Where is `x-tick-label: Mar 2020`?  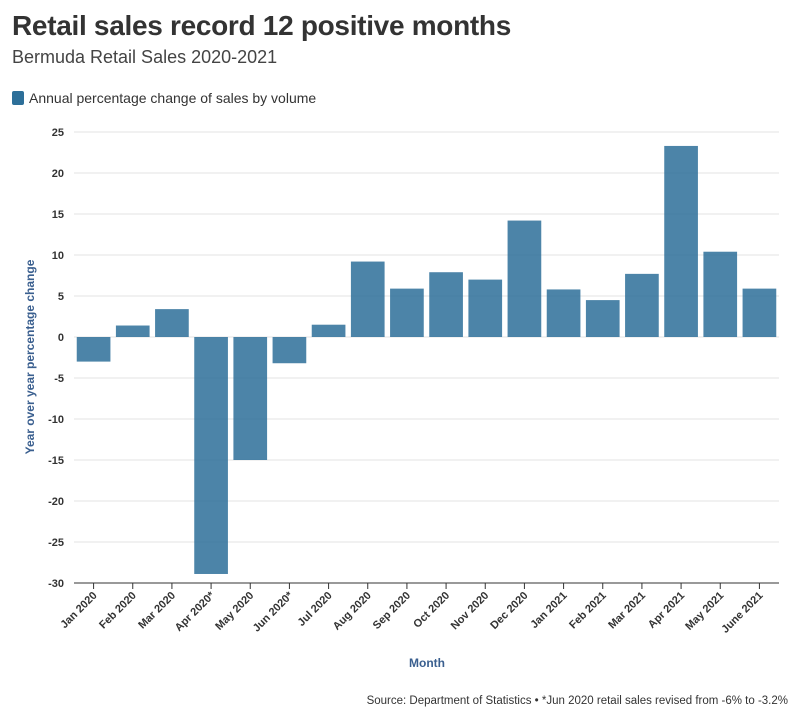 x-tick-label: Mar 2020 is located at coordinates (157, 611).